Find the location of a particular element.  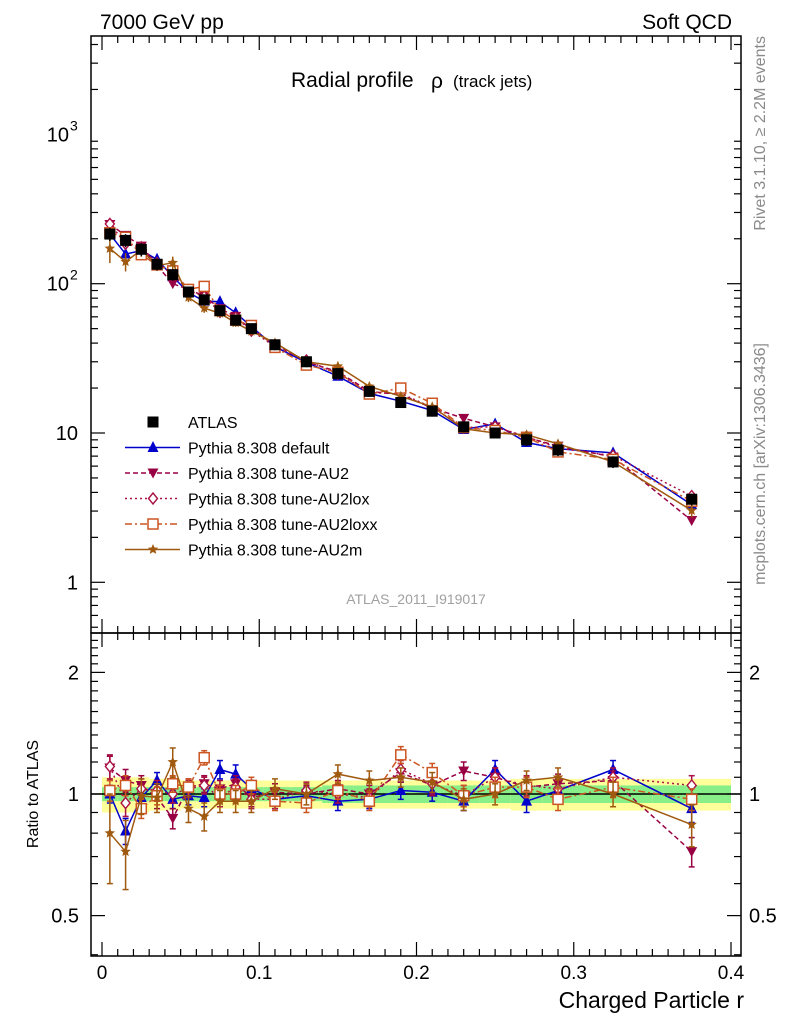

legend-label: ATLAS is located at coordinates (213, 423).